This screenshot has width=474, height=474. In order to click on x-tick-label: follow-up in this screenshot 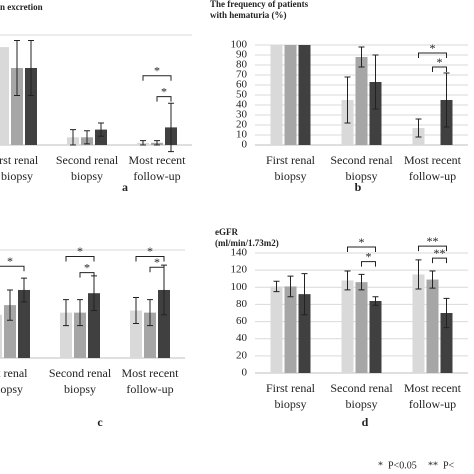, I will do `click(432, 404)`.